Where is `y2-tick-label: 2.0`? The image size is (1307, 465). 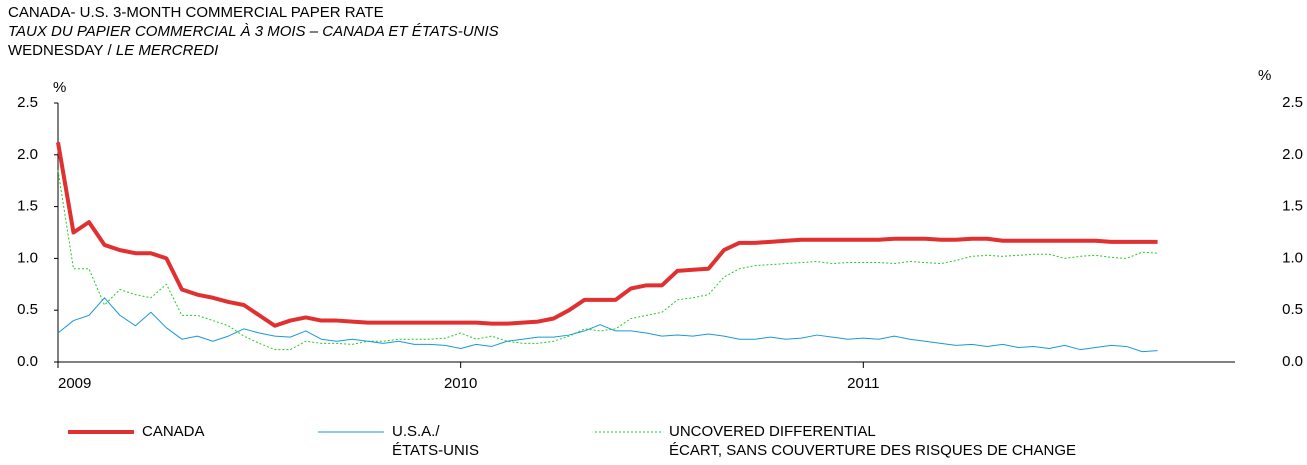
y2-tick-label: 2.0 is located at coordinates (1292, 154).